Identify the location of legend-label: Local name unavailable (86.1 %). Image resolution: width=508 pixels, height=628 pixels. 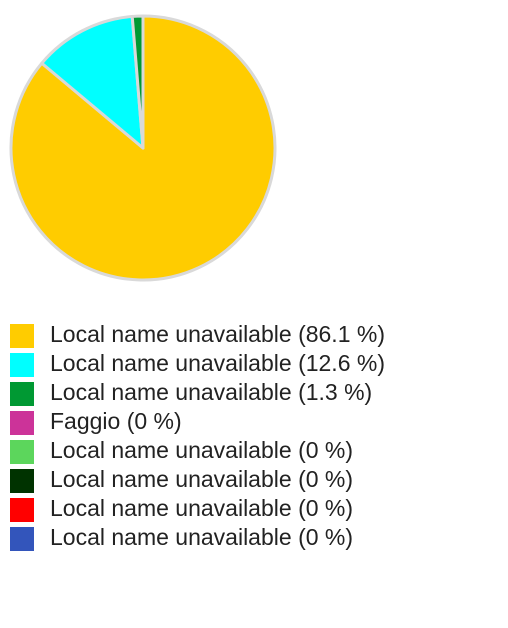
(217, 334).